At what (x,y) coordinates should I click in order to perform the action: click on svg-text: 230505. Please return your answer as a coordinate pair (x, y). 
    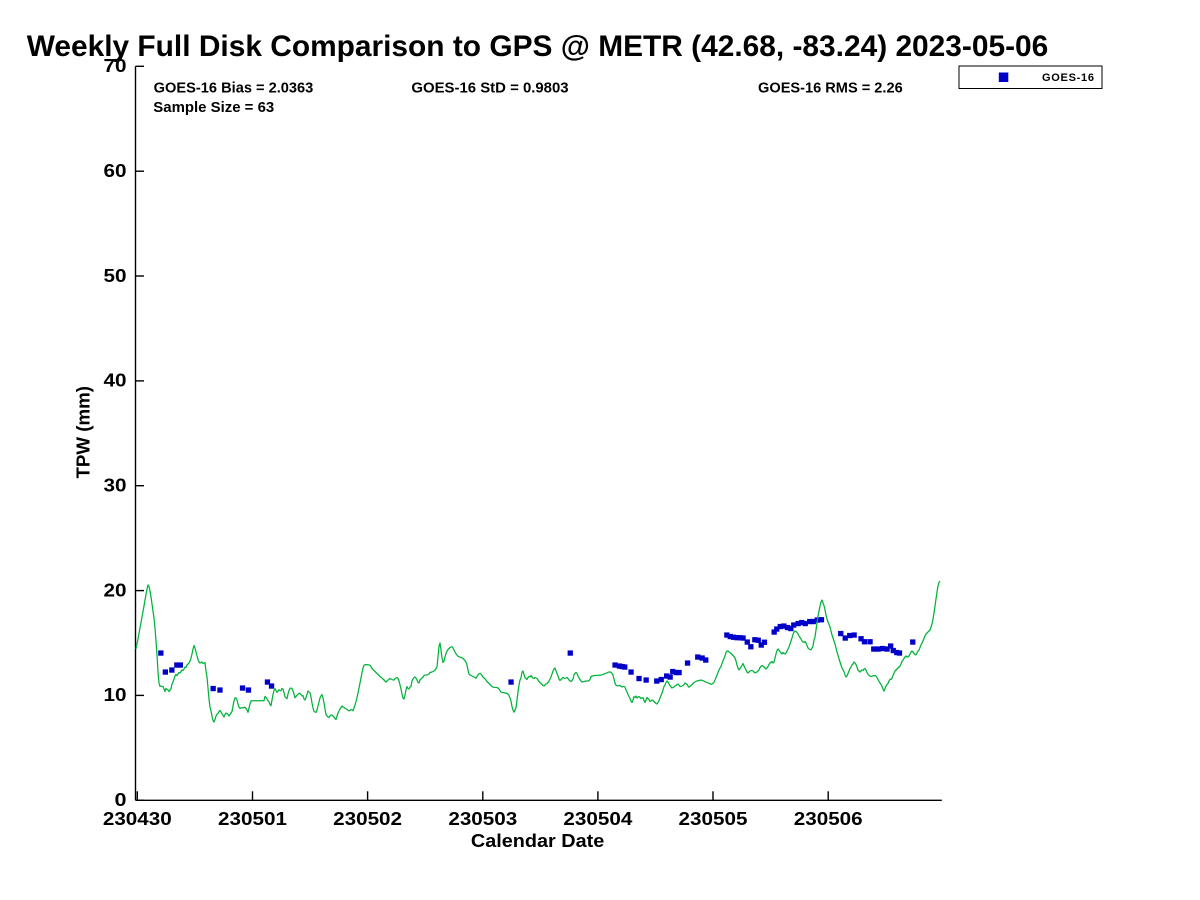
    Looking at the image, I should click on (713, 819).